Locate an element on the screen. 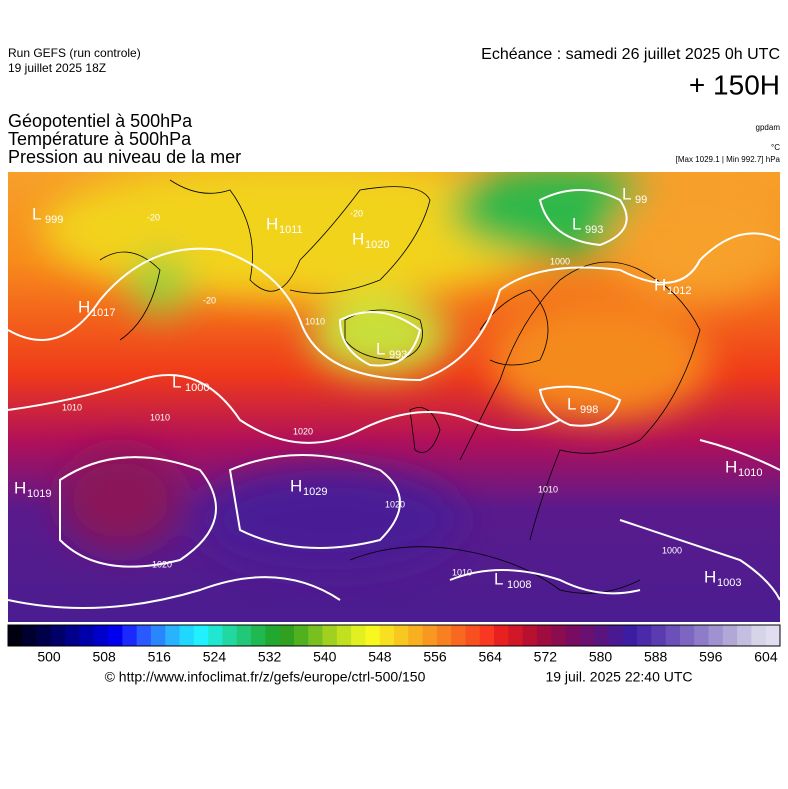 The image size is (788, 789). colorbar-frame is located at coordinates (394, 635).